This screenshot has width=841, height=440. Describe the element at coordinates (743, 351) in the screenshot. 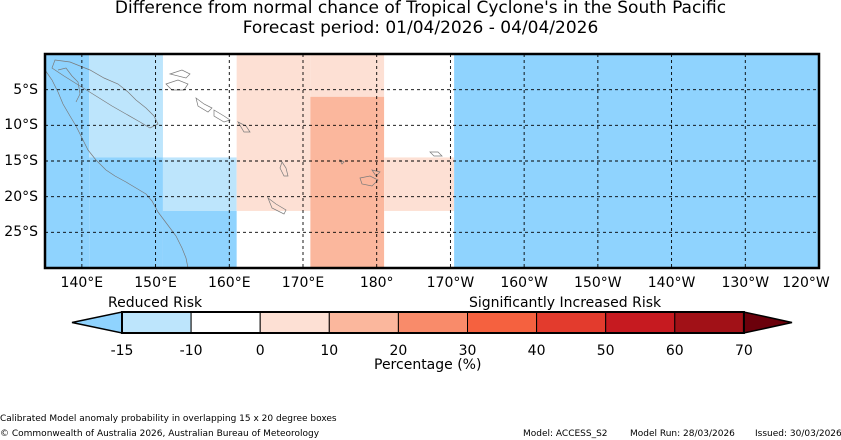

I see `colorbar-tick-9: 70` at that location.